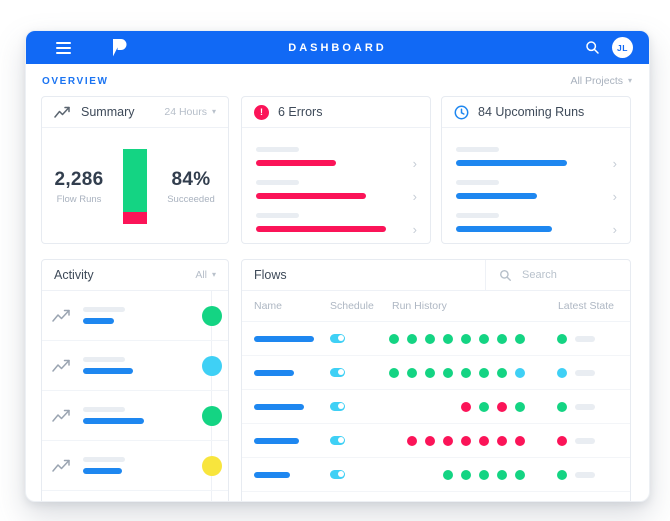 The image size is (670, 521). I want to click on flows-card-title: Flows, so click(270, 275).